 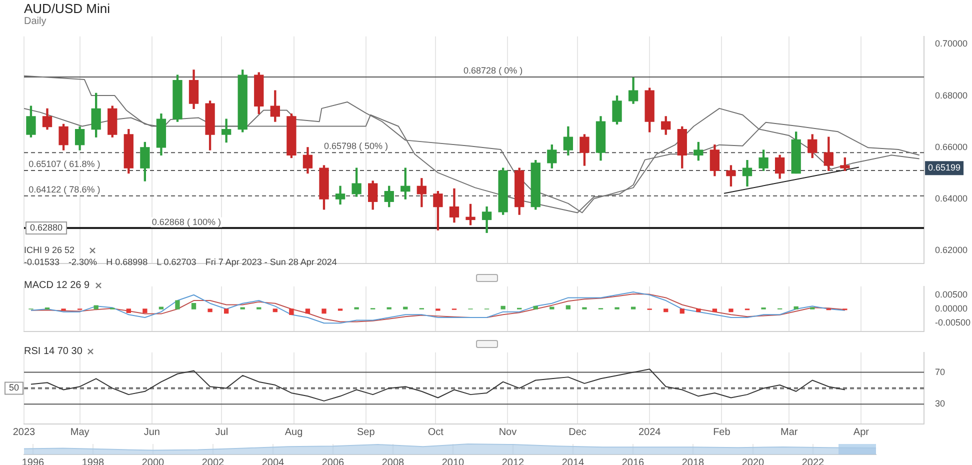 What do you see at coordinates (83, 262) in the screenshot?
I see `annotation: -2.30%` at bounding box center [83, 262].